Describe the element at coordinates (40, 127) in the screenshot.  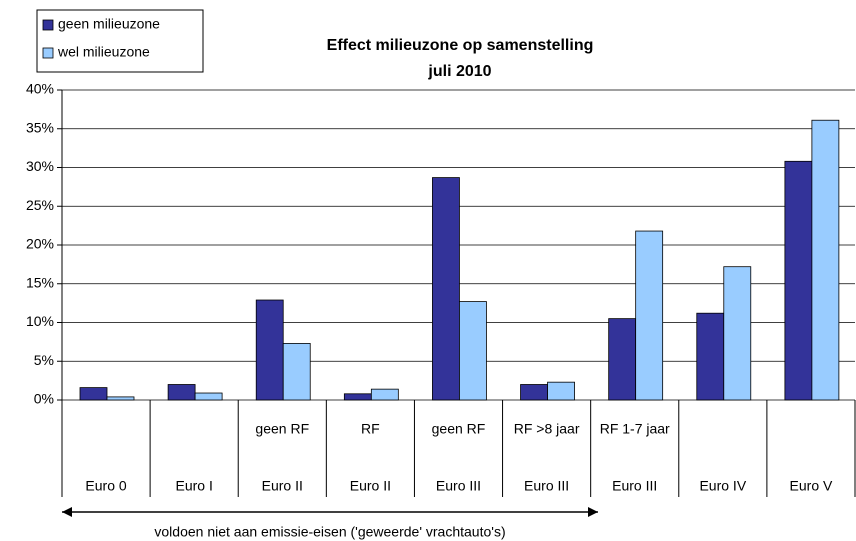
I see `y-tick-label: 35%` at that location.